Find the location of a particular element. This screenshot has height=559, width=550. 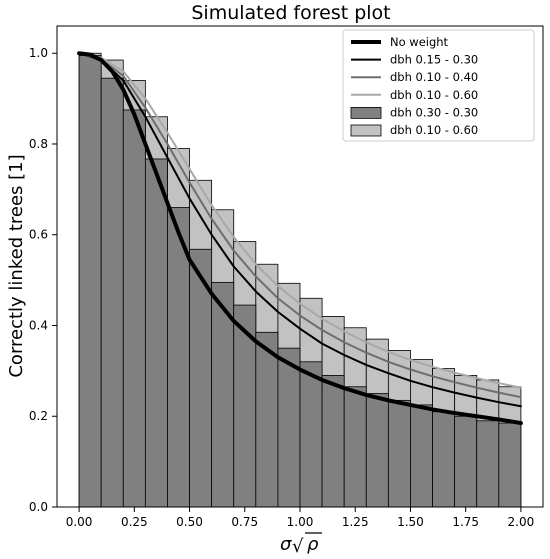

x-tick-label: 1.50 is located at coordinates (410, 522).